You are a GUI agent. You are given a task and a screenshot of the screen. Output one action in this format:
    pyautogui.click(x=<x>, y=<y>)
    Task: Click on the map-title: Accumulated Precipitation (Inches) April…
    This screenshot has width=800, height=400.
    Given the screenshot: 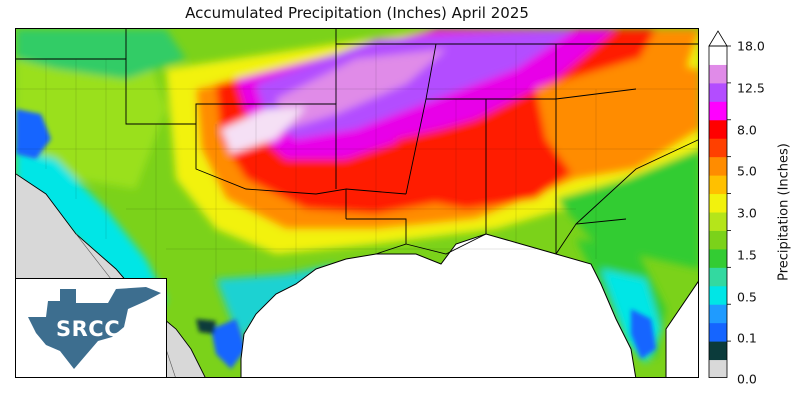 What is the action you would take?
    pyautogui.click(x=357, y=13)
    